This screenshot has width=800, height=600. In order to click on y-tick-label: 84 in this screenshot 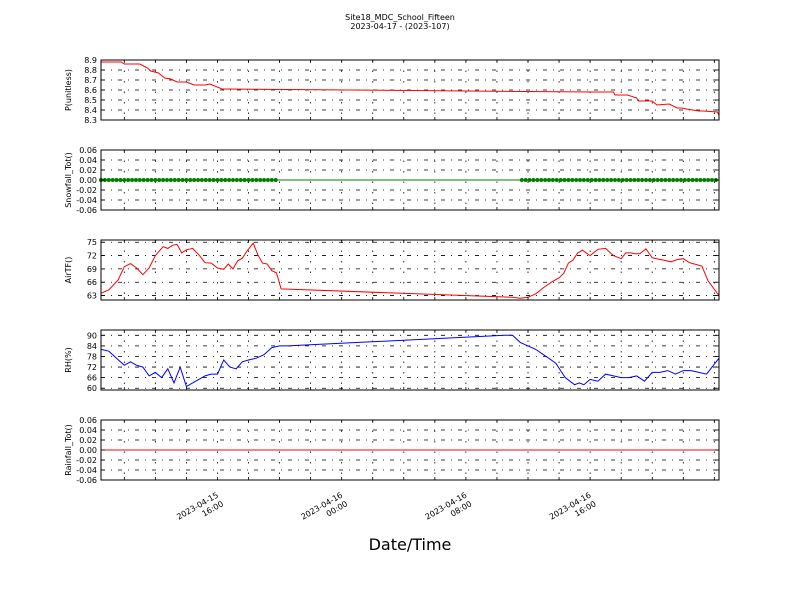, I will do `click(92, 346)`.